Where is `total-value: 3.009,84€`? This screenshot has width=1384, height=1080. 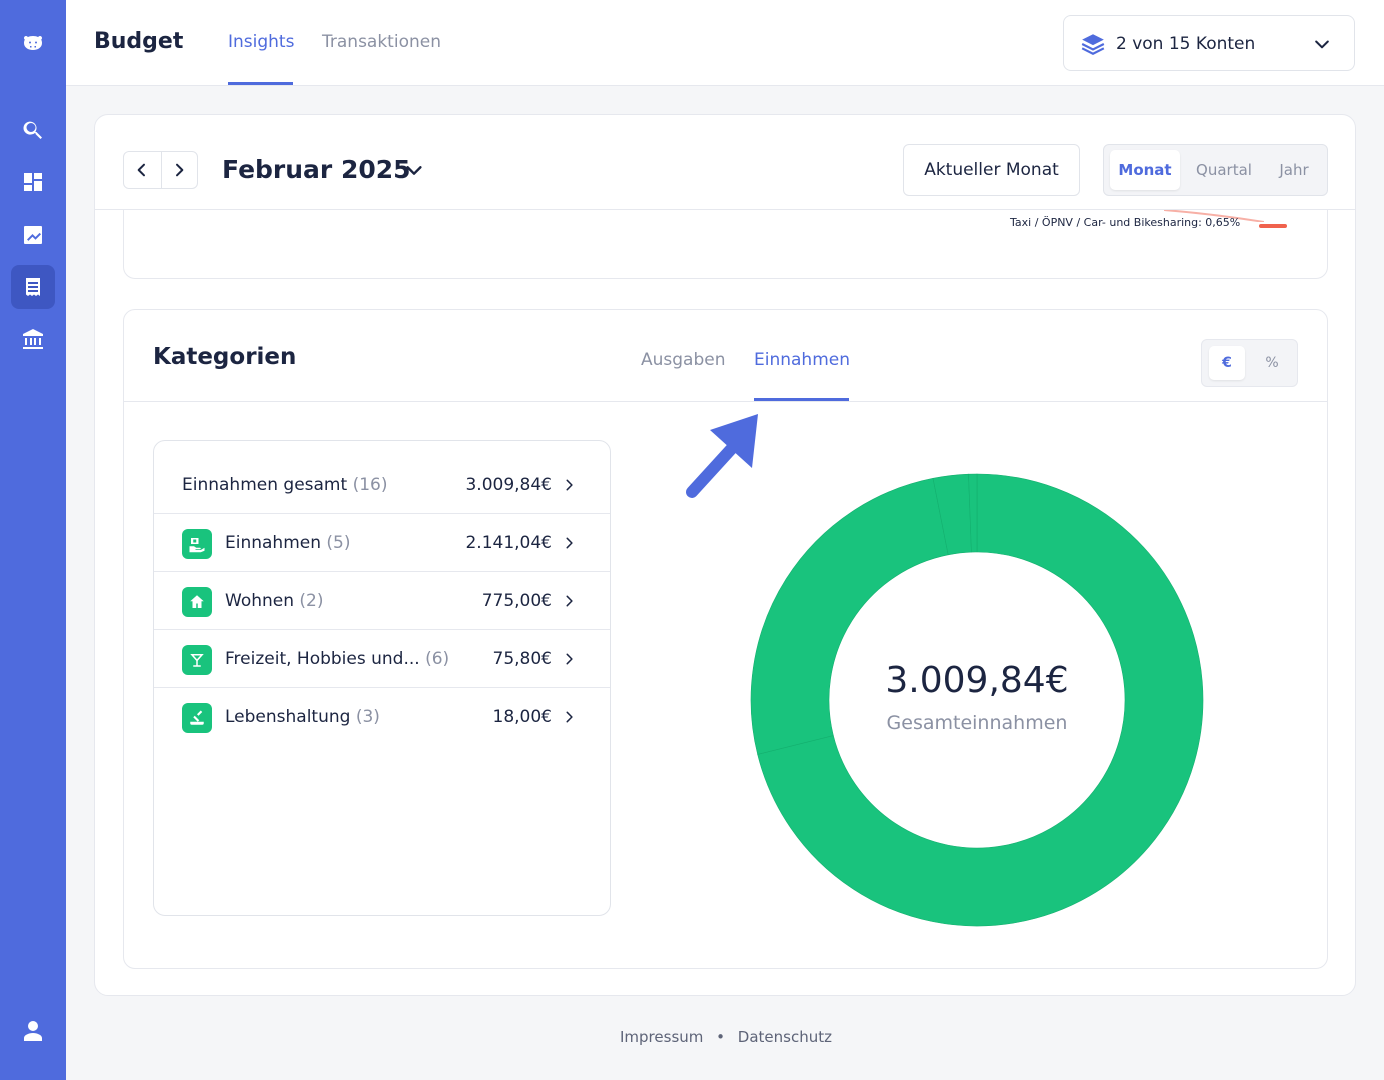 total-value: 3.009,84€ is located at coordinates (508, 485).